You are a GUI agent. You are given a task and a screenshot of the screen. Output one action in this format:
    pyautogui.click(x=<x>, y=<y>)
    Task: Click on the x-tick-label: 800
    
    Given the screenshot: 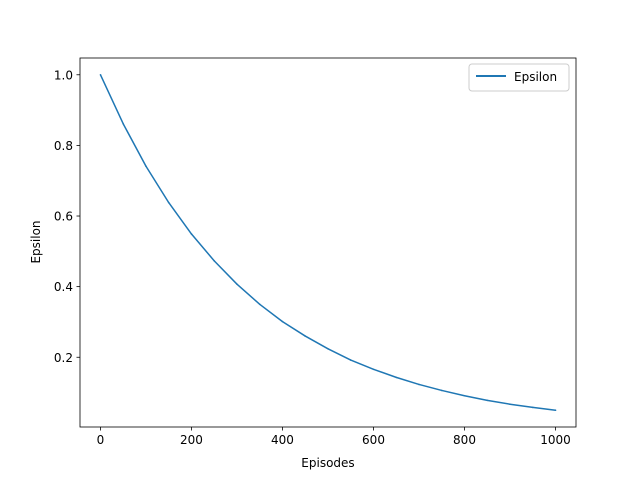 What is the action you would take?
    pyautogui.click(x=464, y=440)
    